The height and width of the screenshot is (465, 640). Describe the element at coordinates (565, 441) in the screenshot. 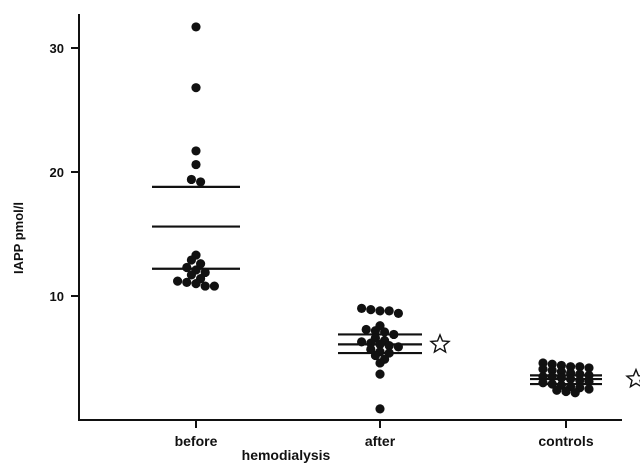

I see `category-label-controls: controls` at that location.